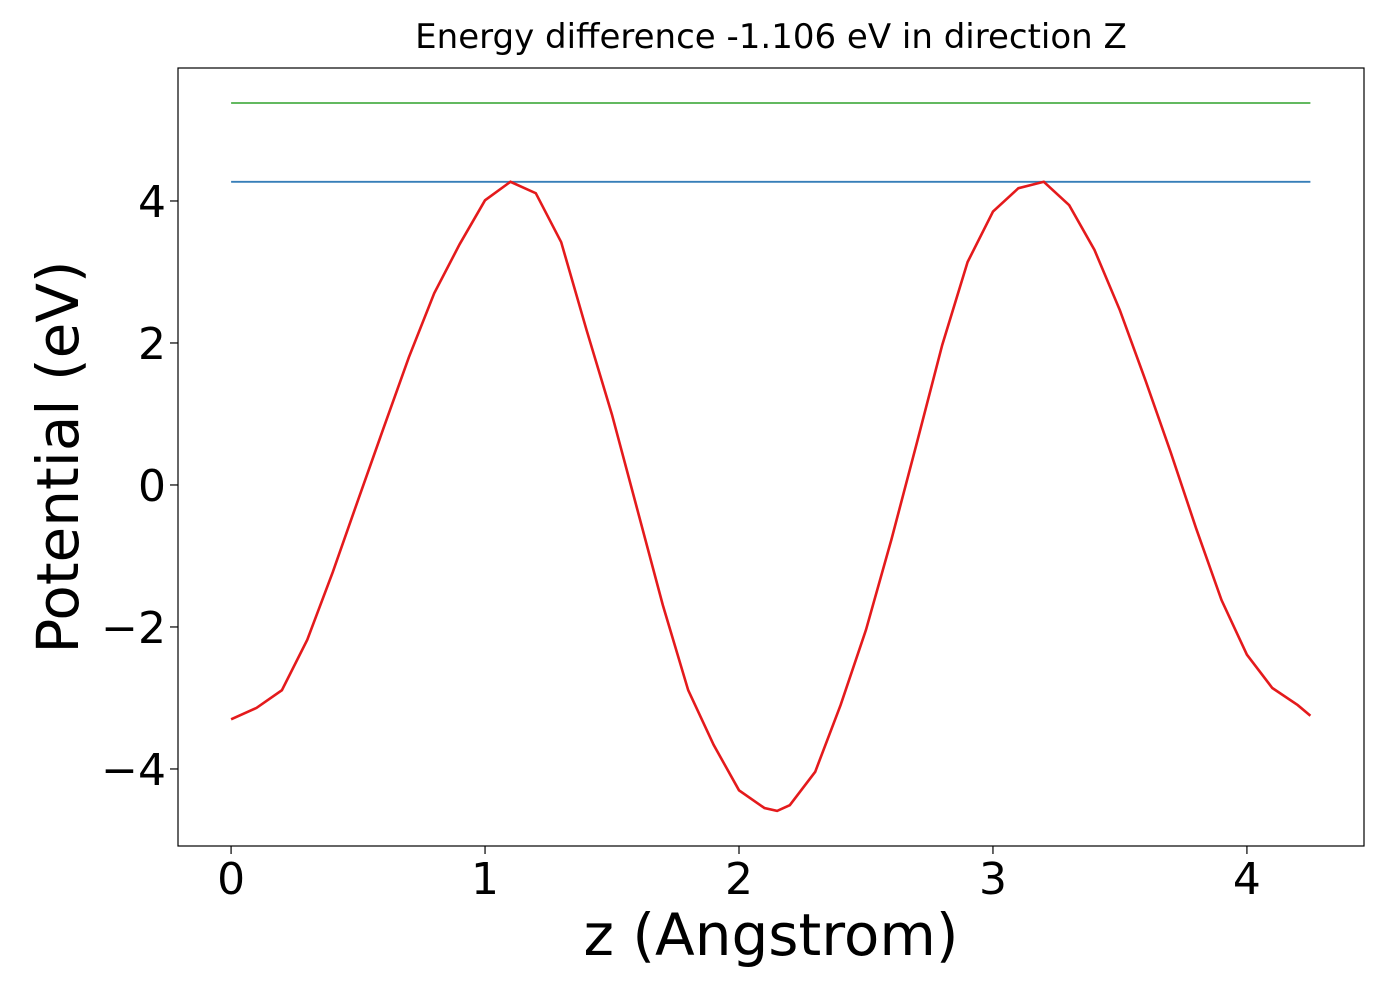 The height and width of the screenshot is (1000, 1400). I want to click on x-tick-label: 0, so click(231, 879).